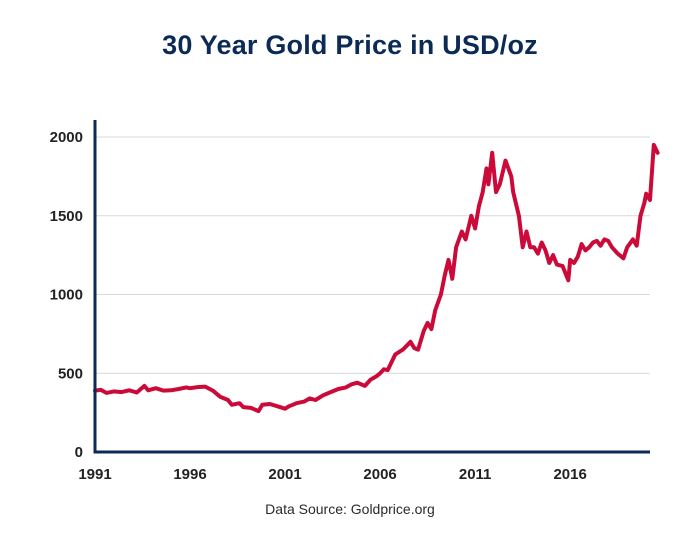  Describe the element at coordinates (70, 373) in the screenshot. I see `y-tick-label: 500` at that location.